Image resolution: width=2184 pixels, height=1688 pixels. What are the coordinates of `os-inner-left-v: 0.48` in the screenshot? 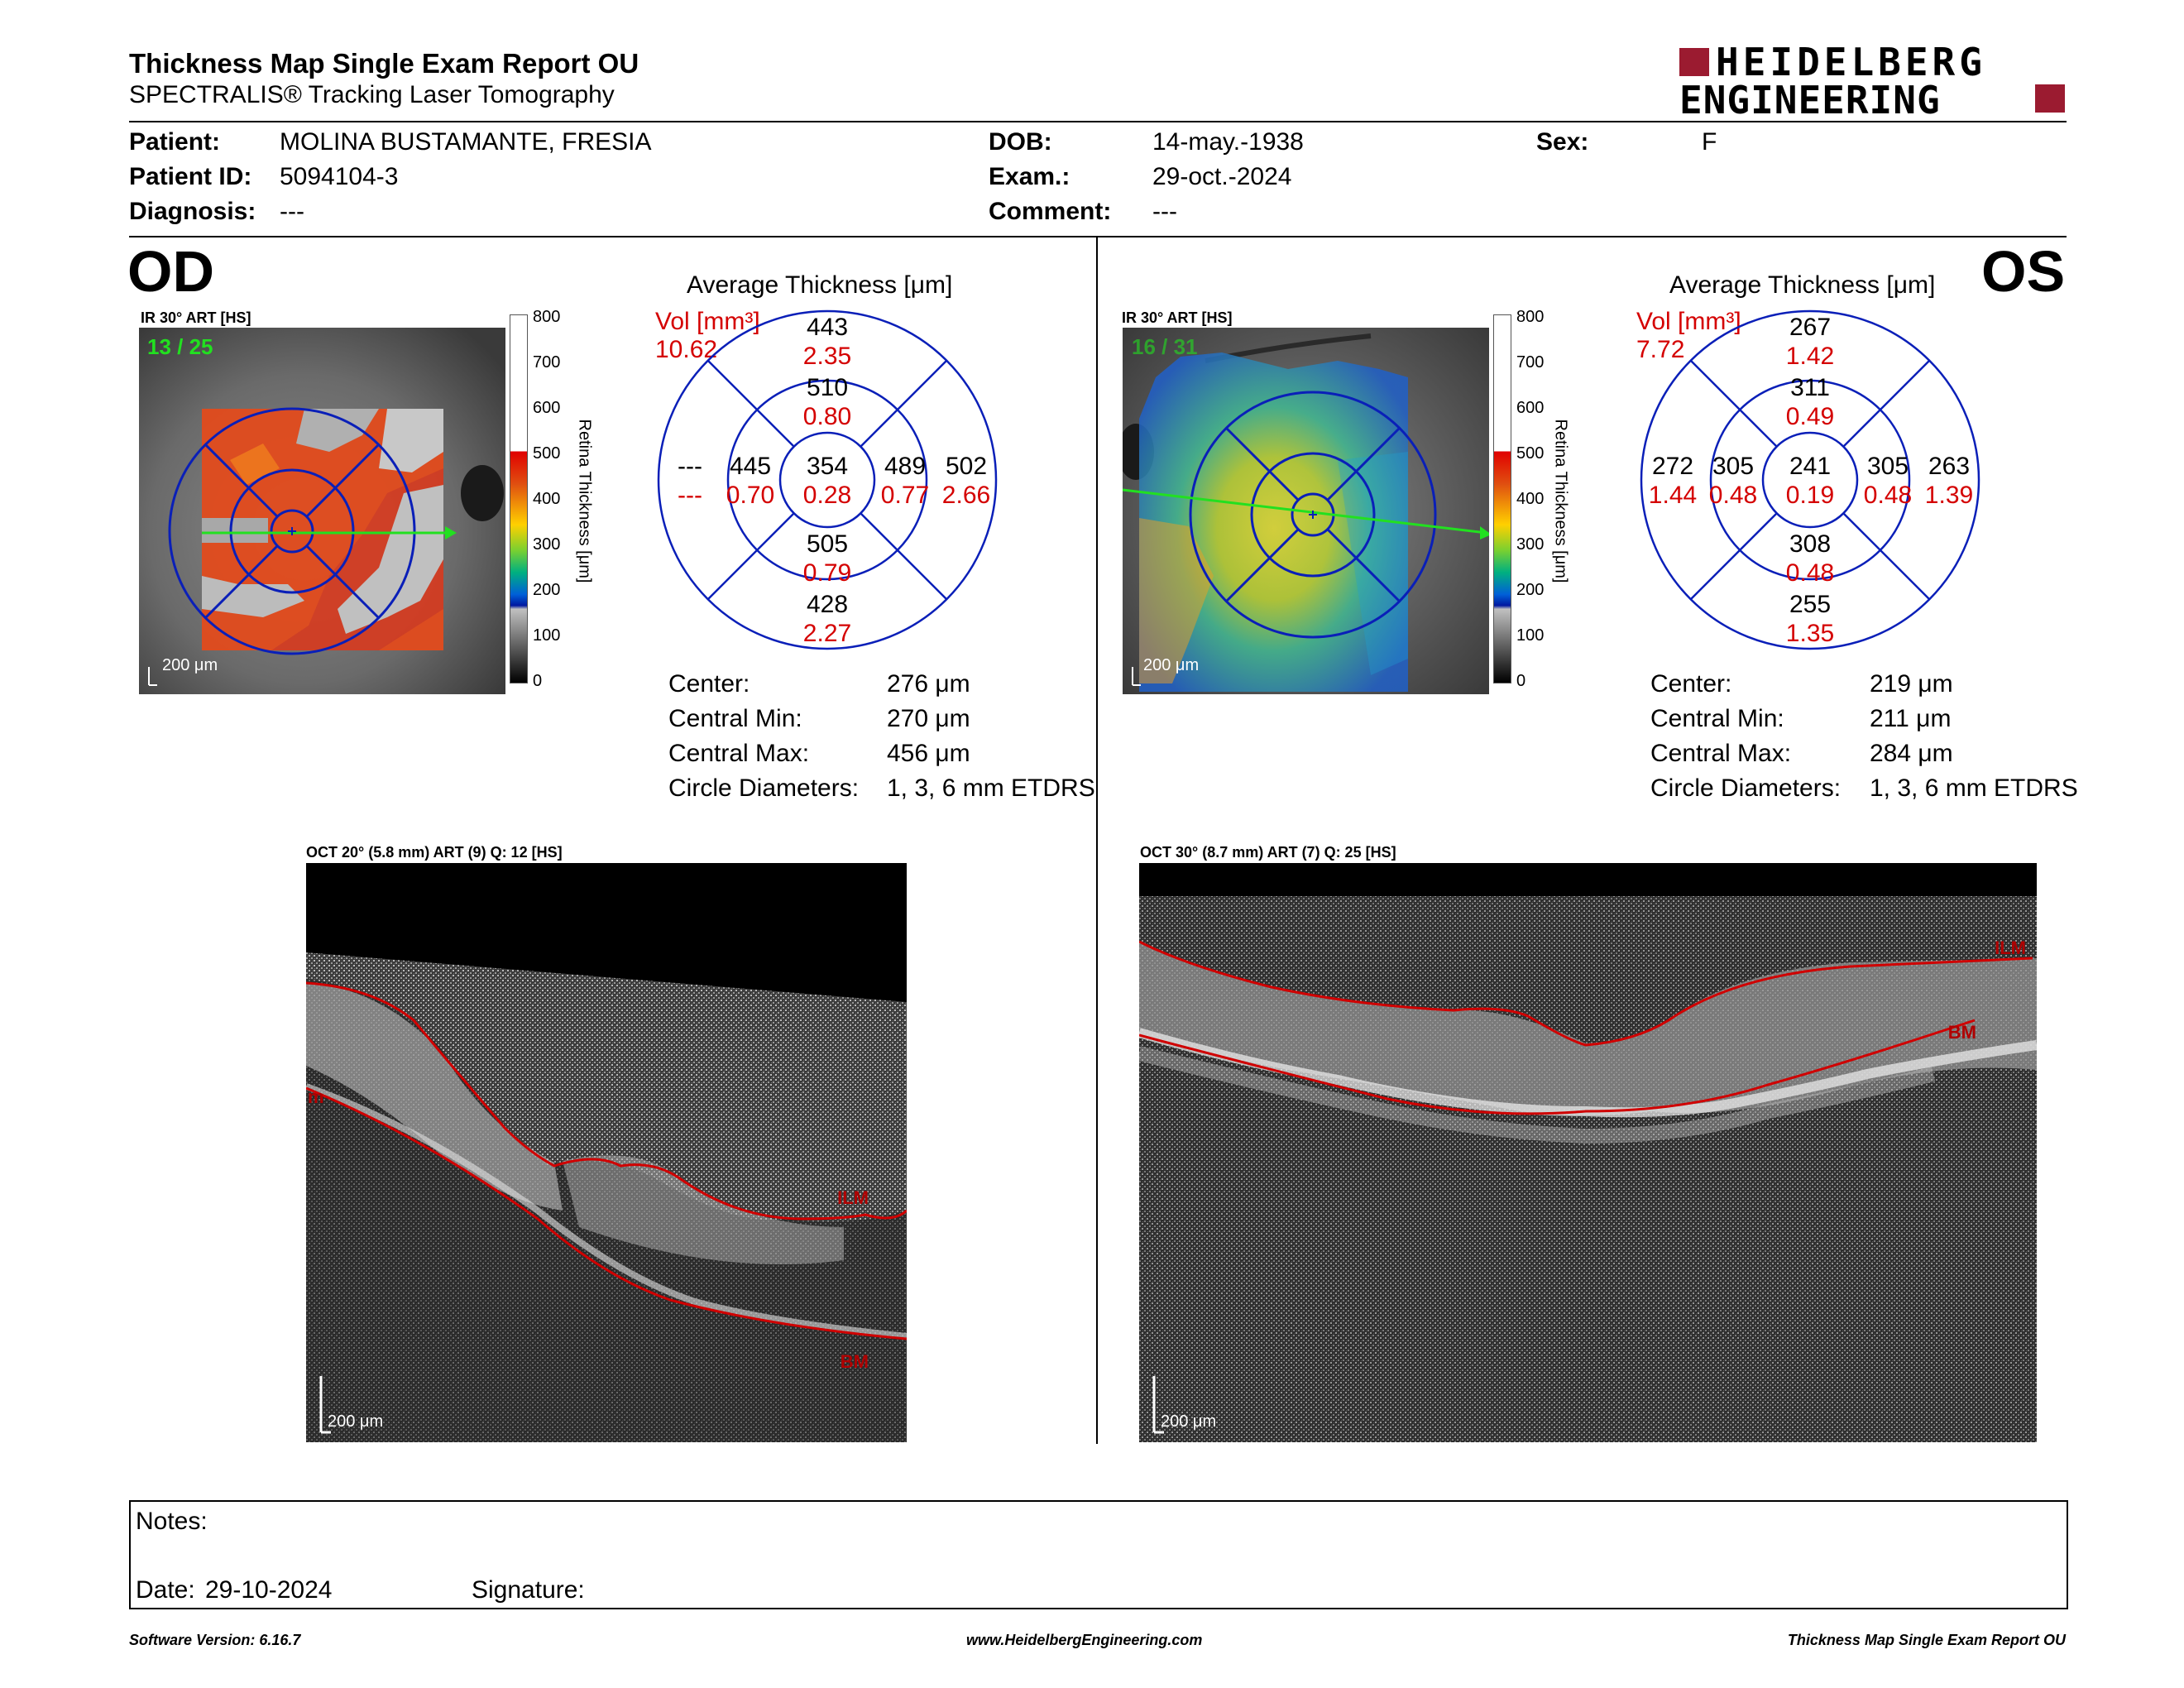 It's located at (1733, 495).